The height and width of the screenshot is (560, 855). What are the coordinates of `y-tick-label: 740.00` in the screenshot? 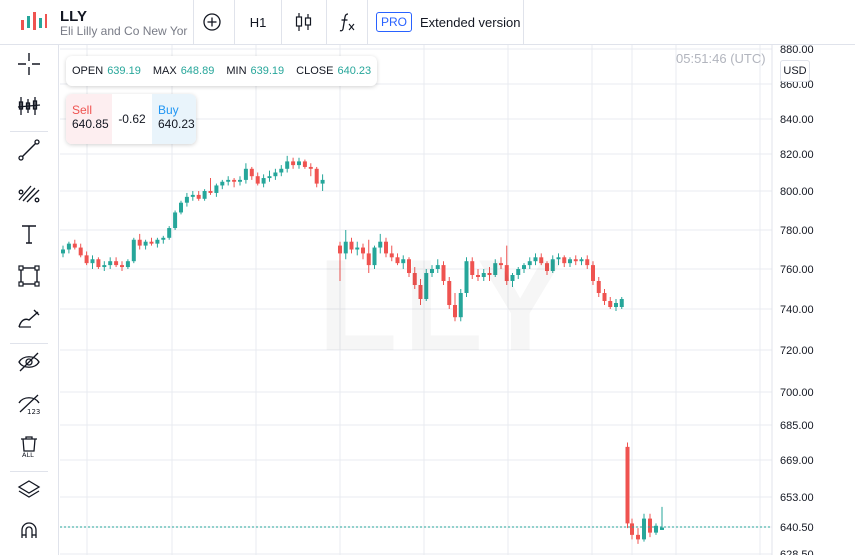 It's located at (797, 310).